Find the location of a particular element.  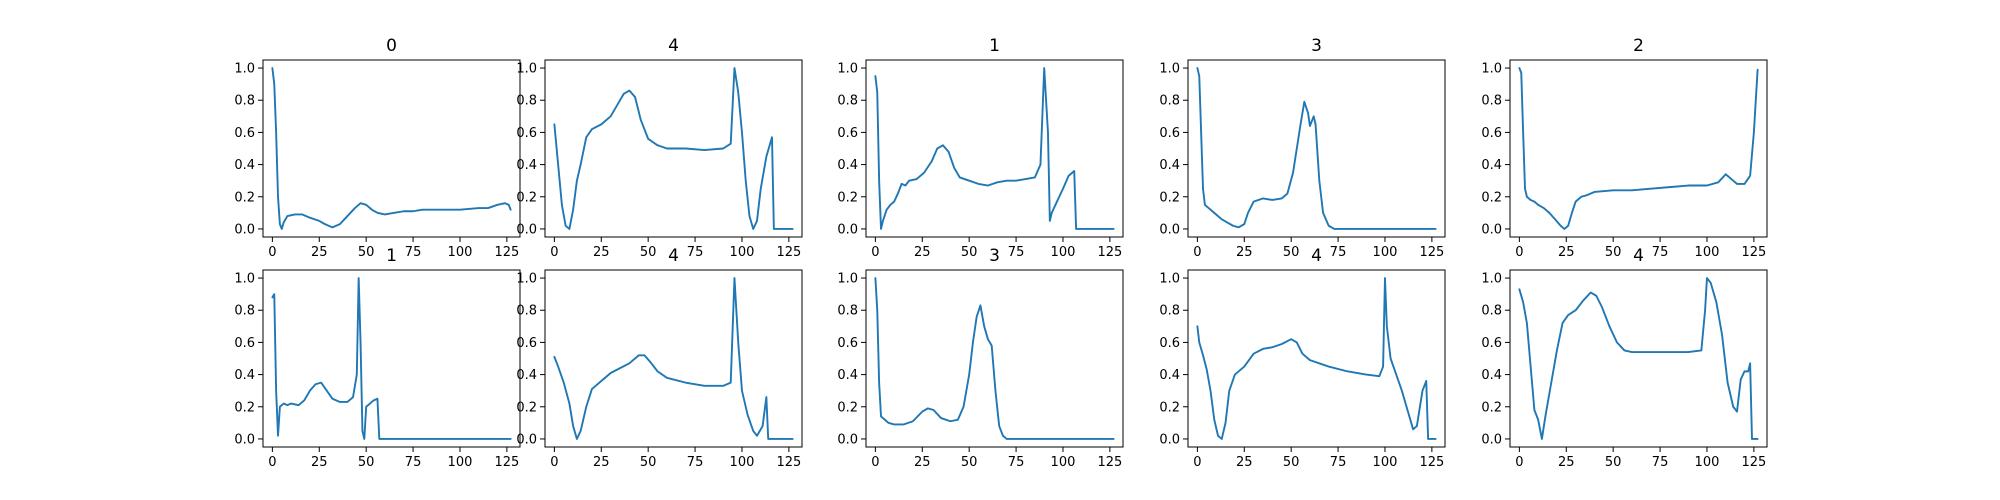

subplot-3: 3 0 25 50 75 100 125 0.0 0.2 0.4 0.6 0.8 1.0 is located at coordinates (1302, 148).